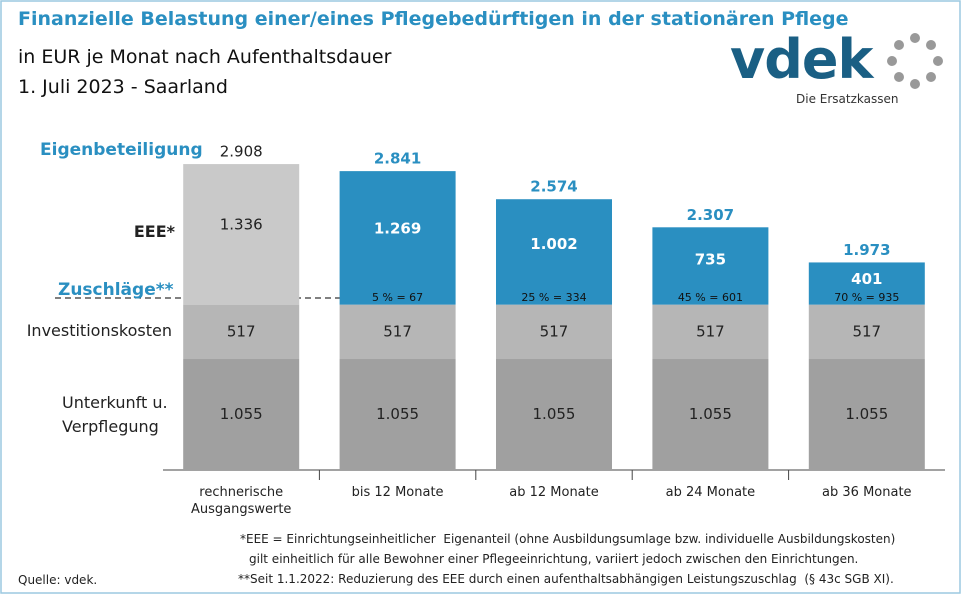  What do you see at coordinates (801, 59) in the screenshot?
I see `logo-name: vdek` at bounding box center [801, 59].